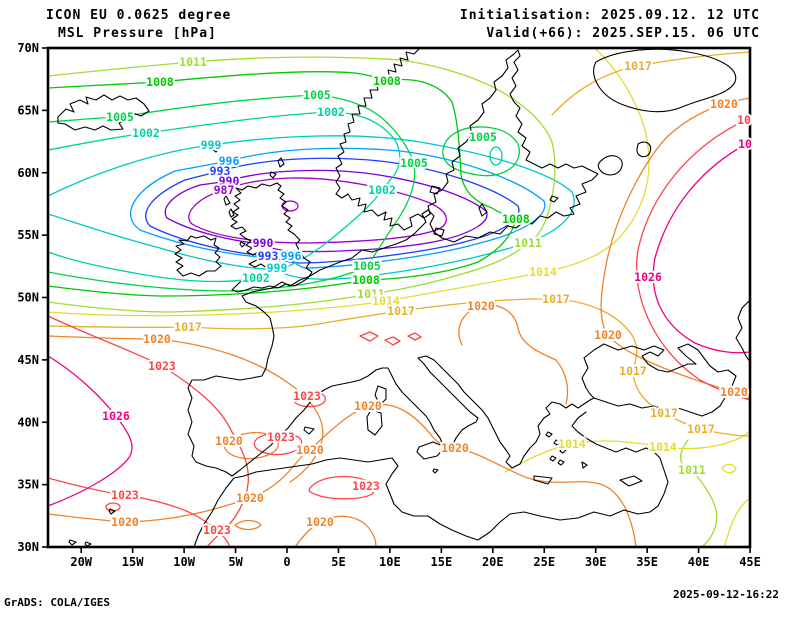  What do you see at coordinates (341, 487) in the screenshot?
I see `isobar-1023-tunisia` at bounding box center [341, 487].